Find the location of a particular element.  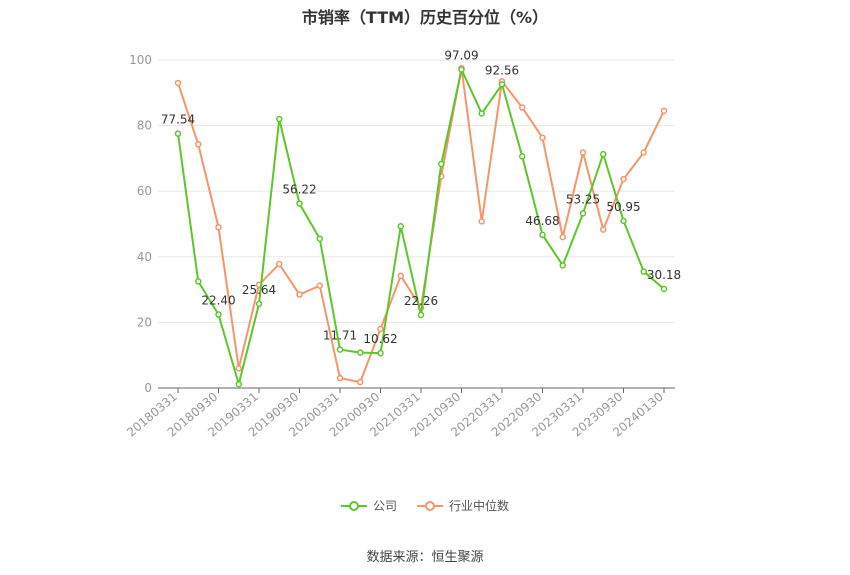

legend-company-line-icon is located at coordinates (353, 505).